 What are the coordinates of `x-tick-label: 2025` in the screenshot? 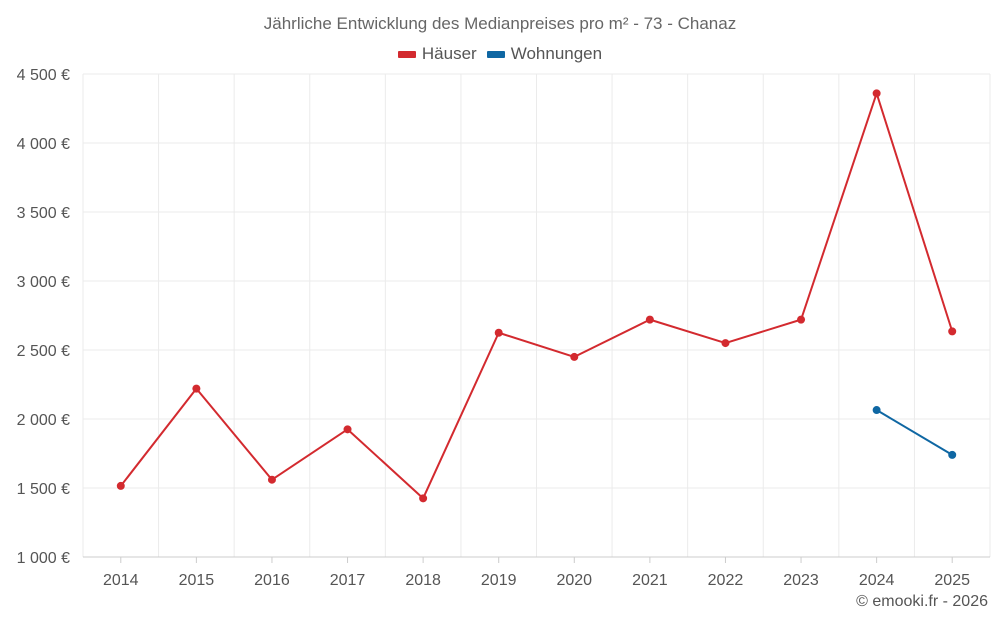 It's located at (952, 580).